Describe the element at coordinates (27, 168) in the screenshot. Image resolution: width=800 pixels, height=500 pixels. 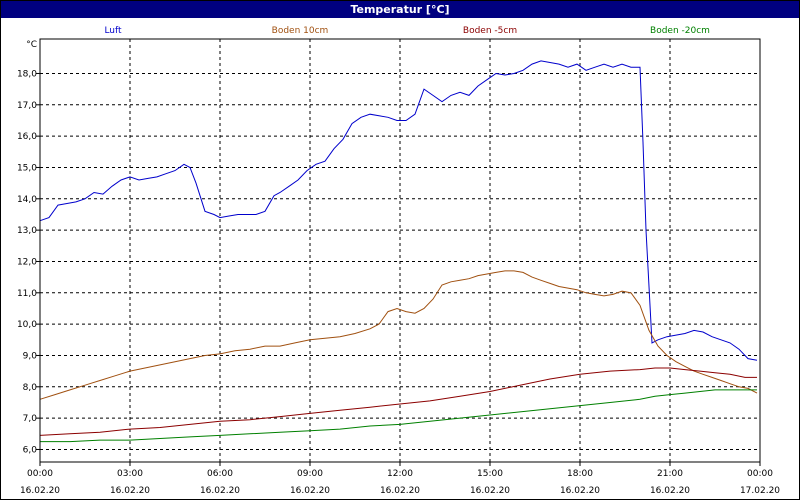
I see `y-tick-label: 15,0` at that location.